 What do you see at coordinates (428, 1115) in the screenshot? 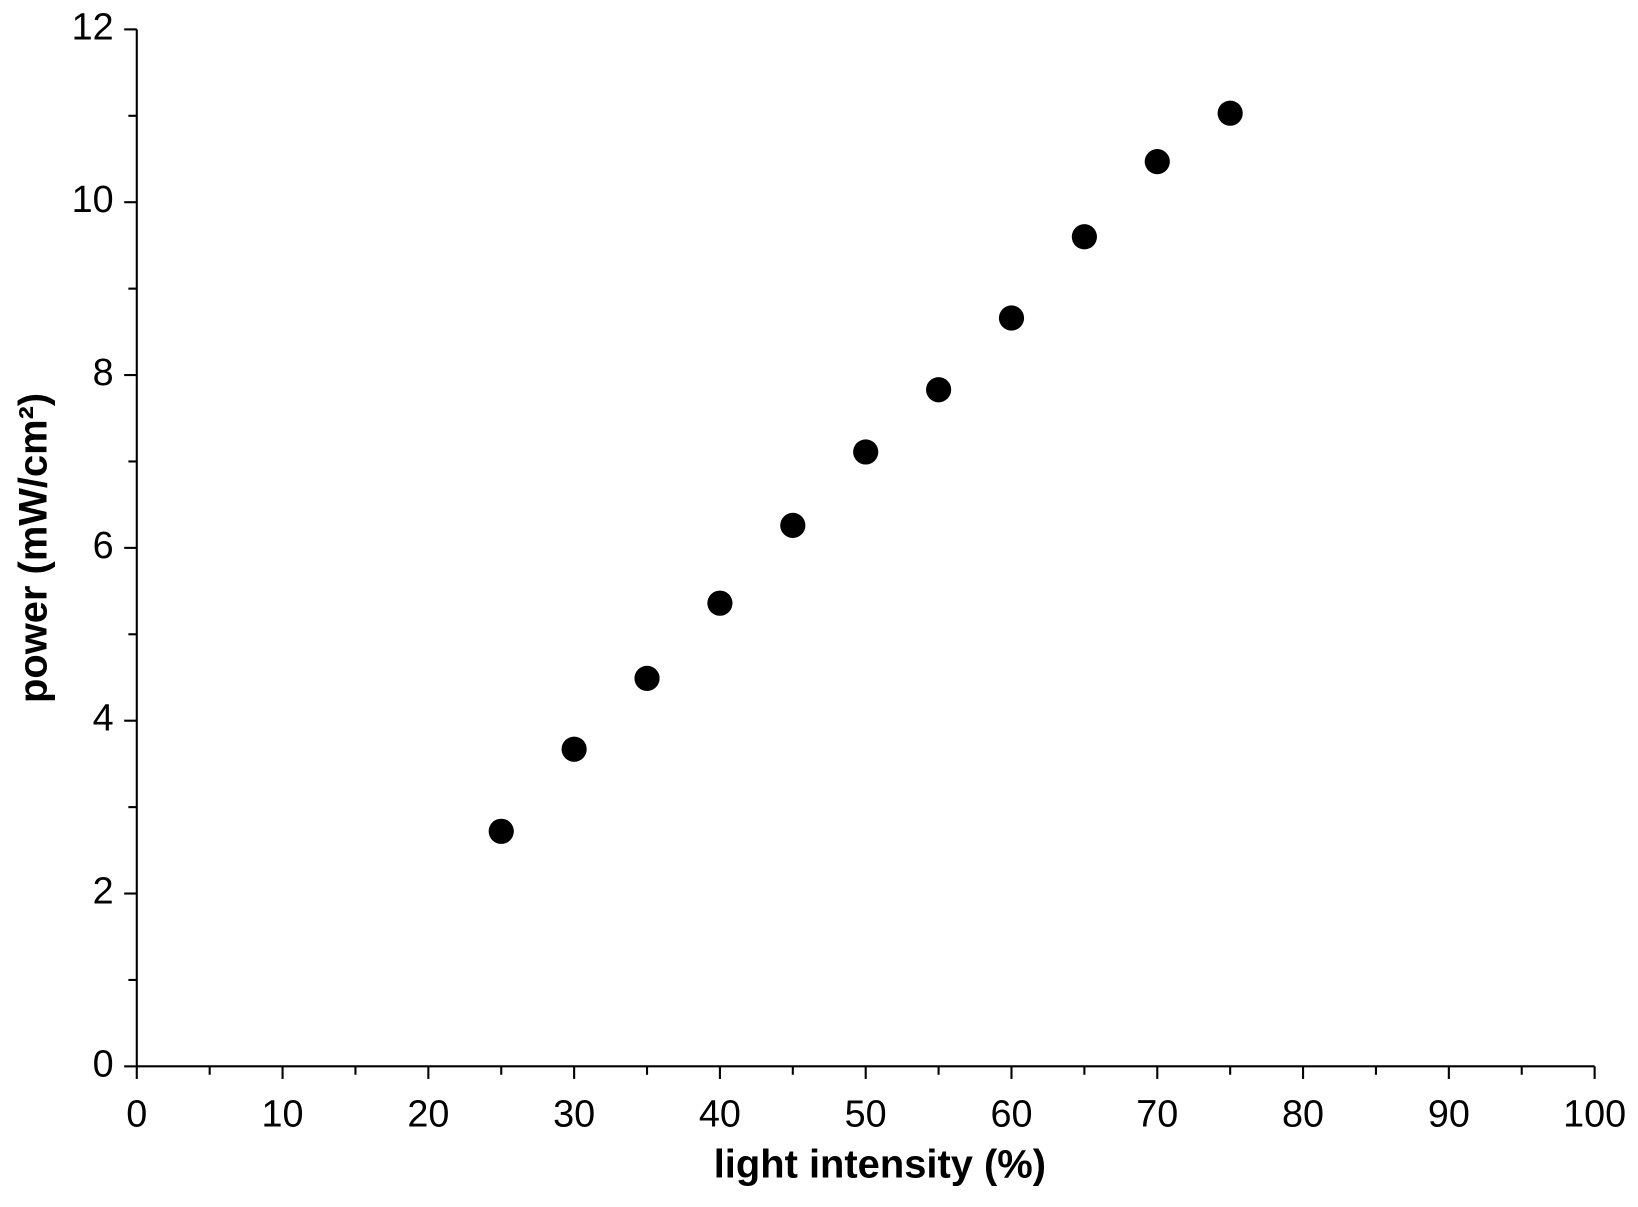
I see `x-tick-label: 20` at bounding box center [428, 1115].